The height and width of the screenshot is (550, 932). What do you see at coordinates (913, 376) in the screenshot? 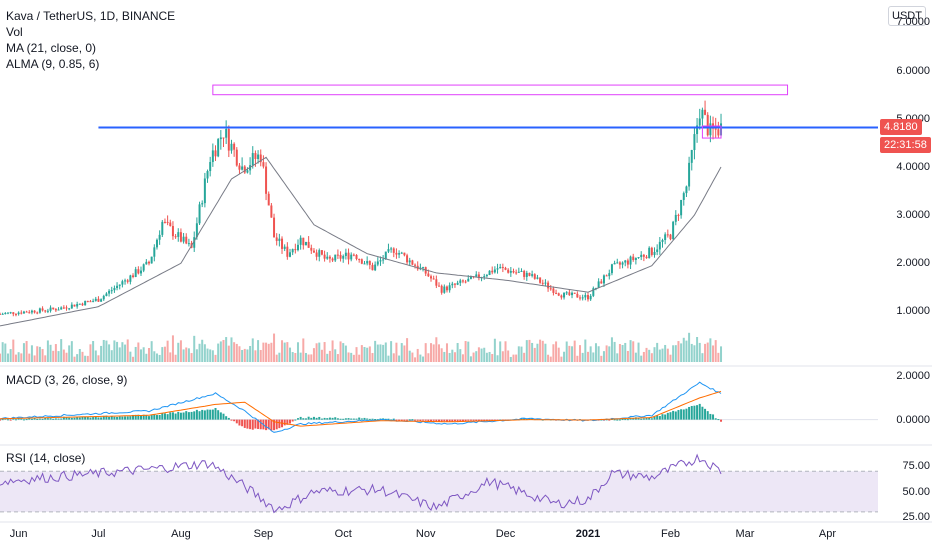
I see `macd-tick-label: 2.0000` at bounding box center [913, 376].